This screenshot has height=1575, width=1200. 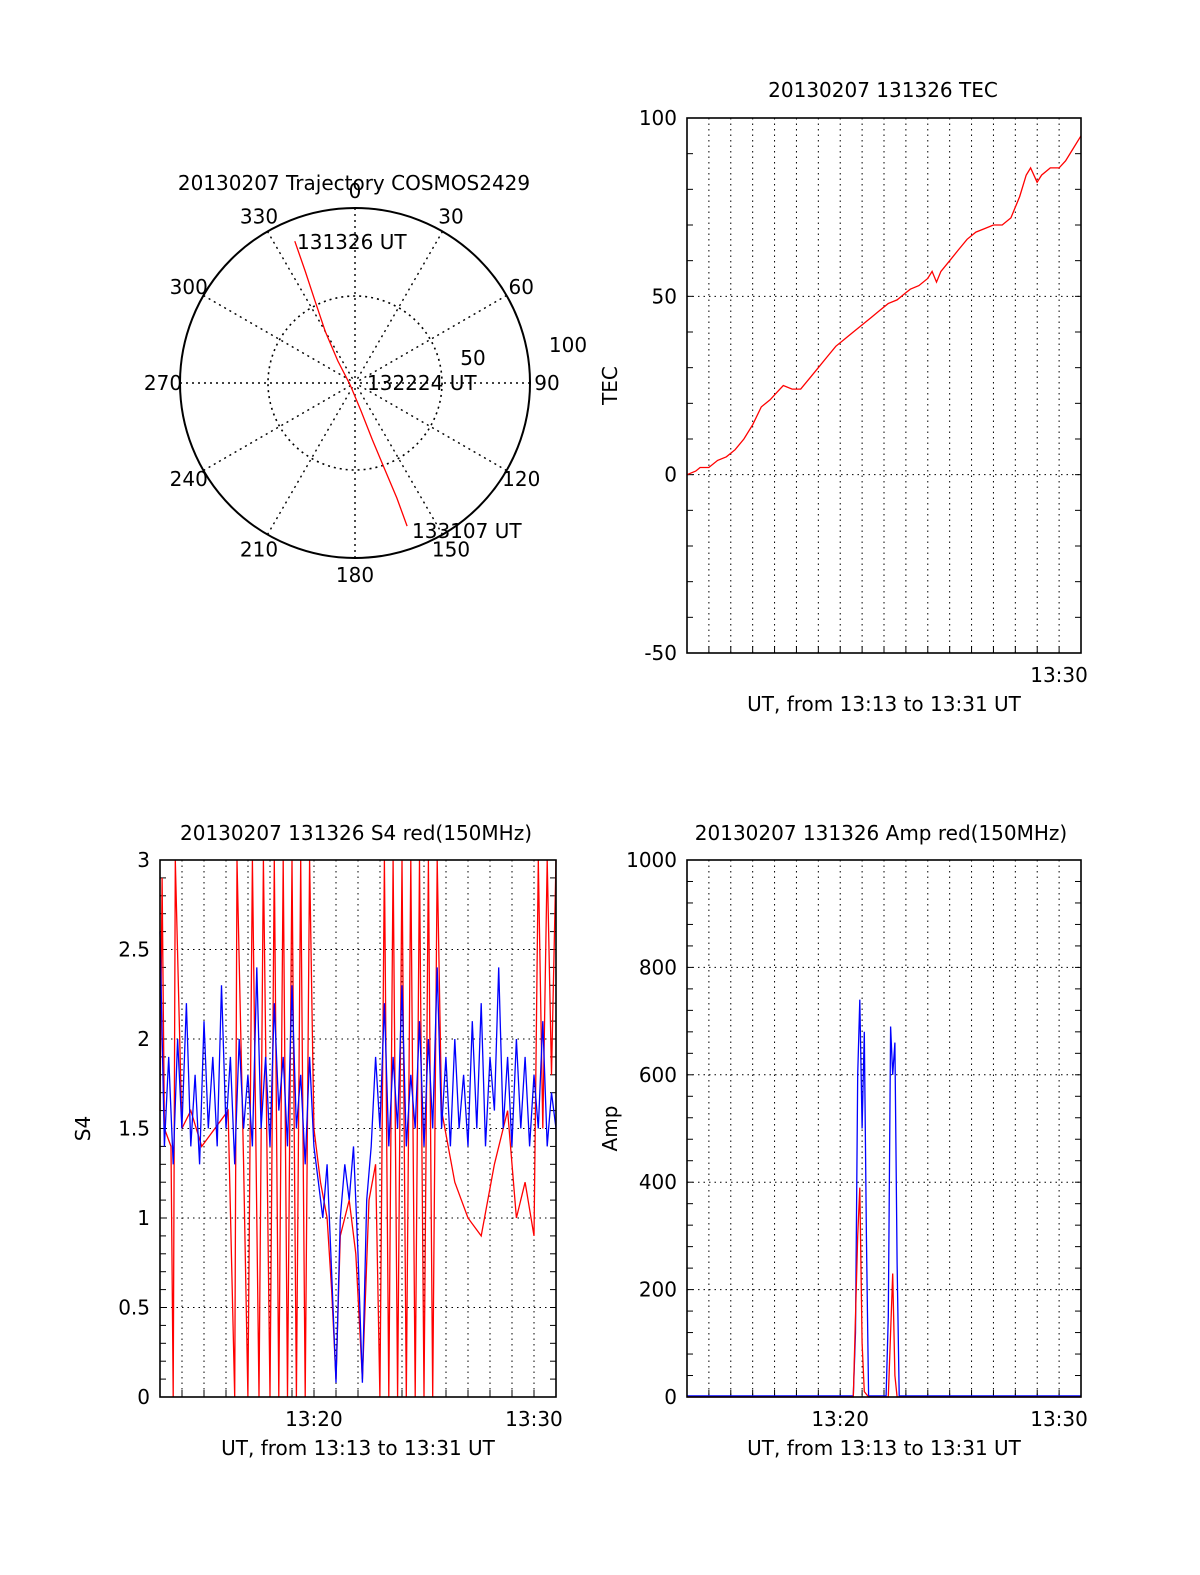 I want to click on amp-y-tick-label: 800, so click(x=658, y=967).